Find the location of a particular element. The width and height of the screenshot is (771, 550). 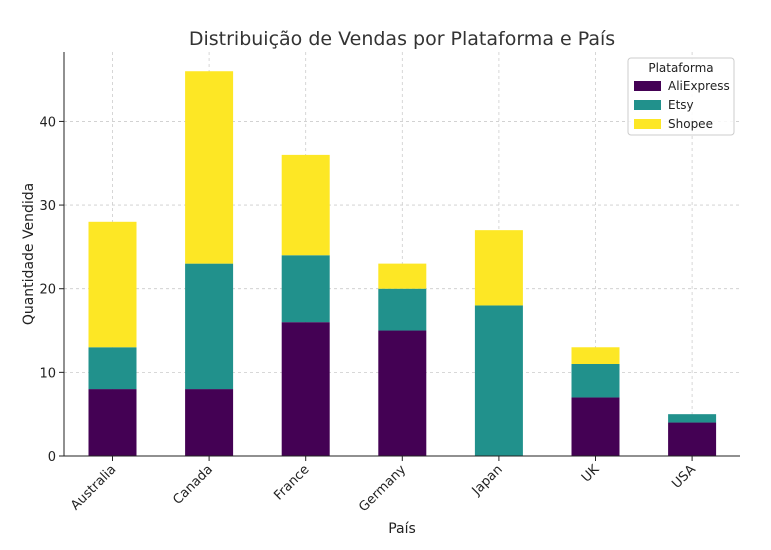

y-tick-label: 10 is located at coordinates (47, 373).